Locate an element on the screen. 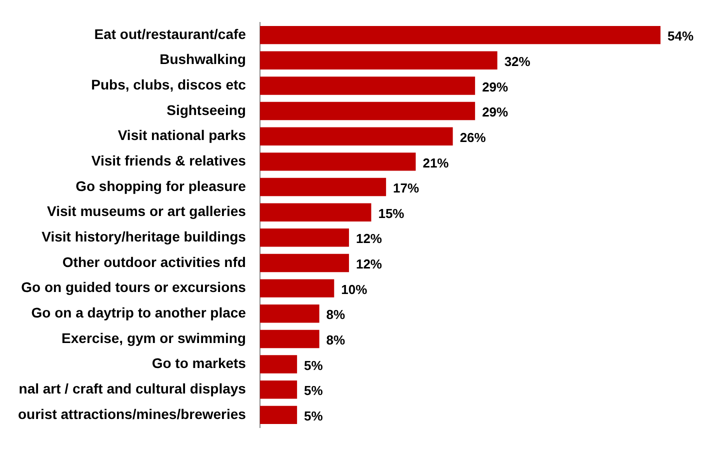  y-tick-label: Bushwalking is located at coordinates (203, 59).